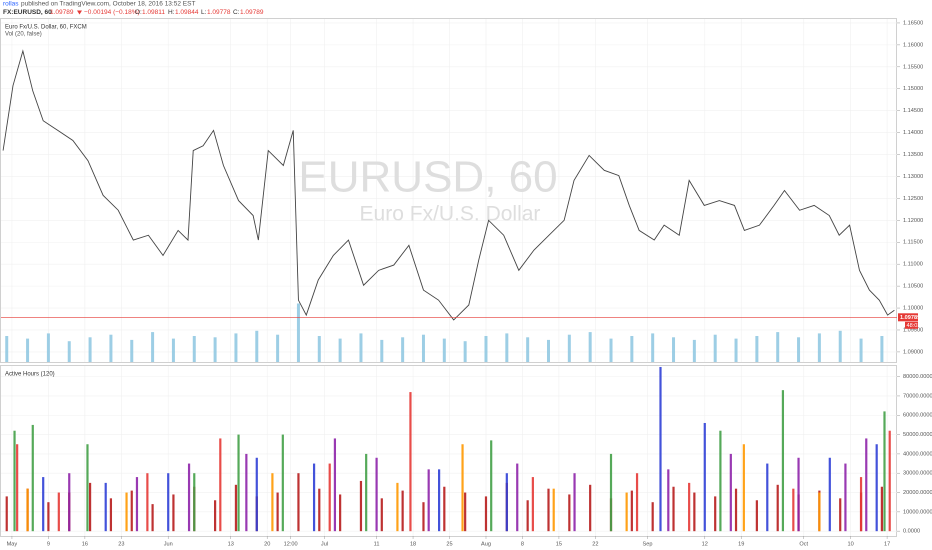  What do you see at coordinates (911, 532) in the screenshot?
I see `y-tick-label: 0.0000` at bounding box center [911, 532].